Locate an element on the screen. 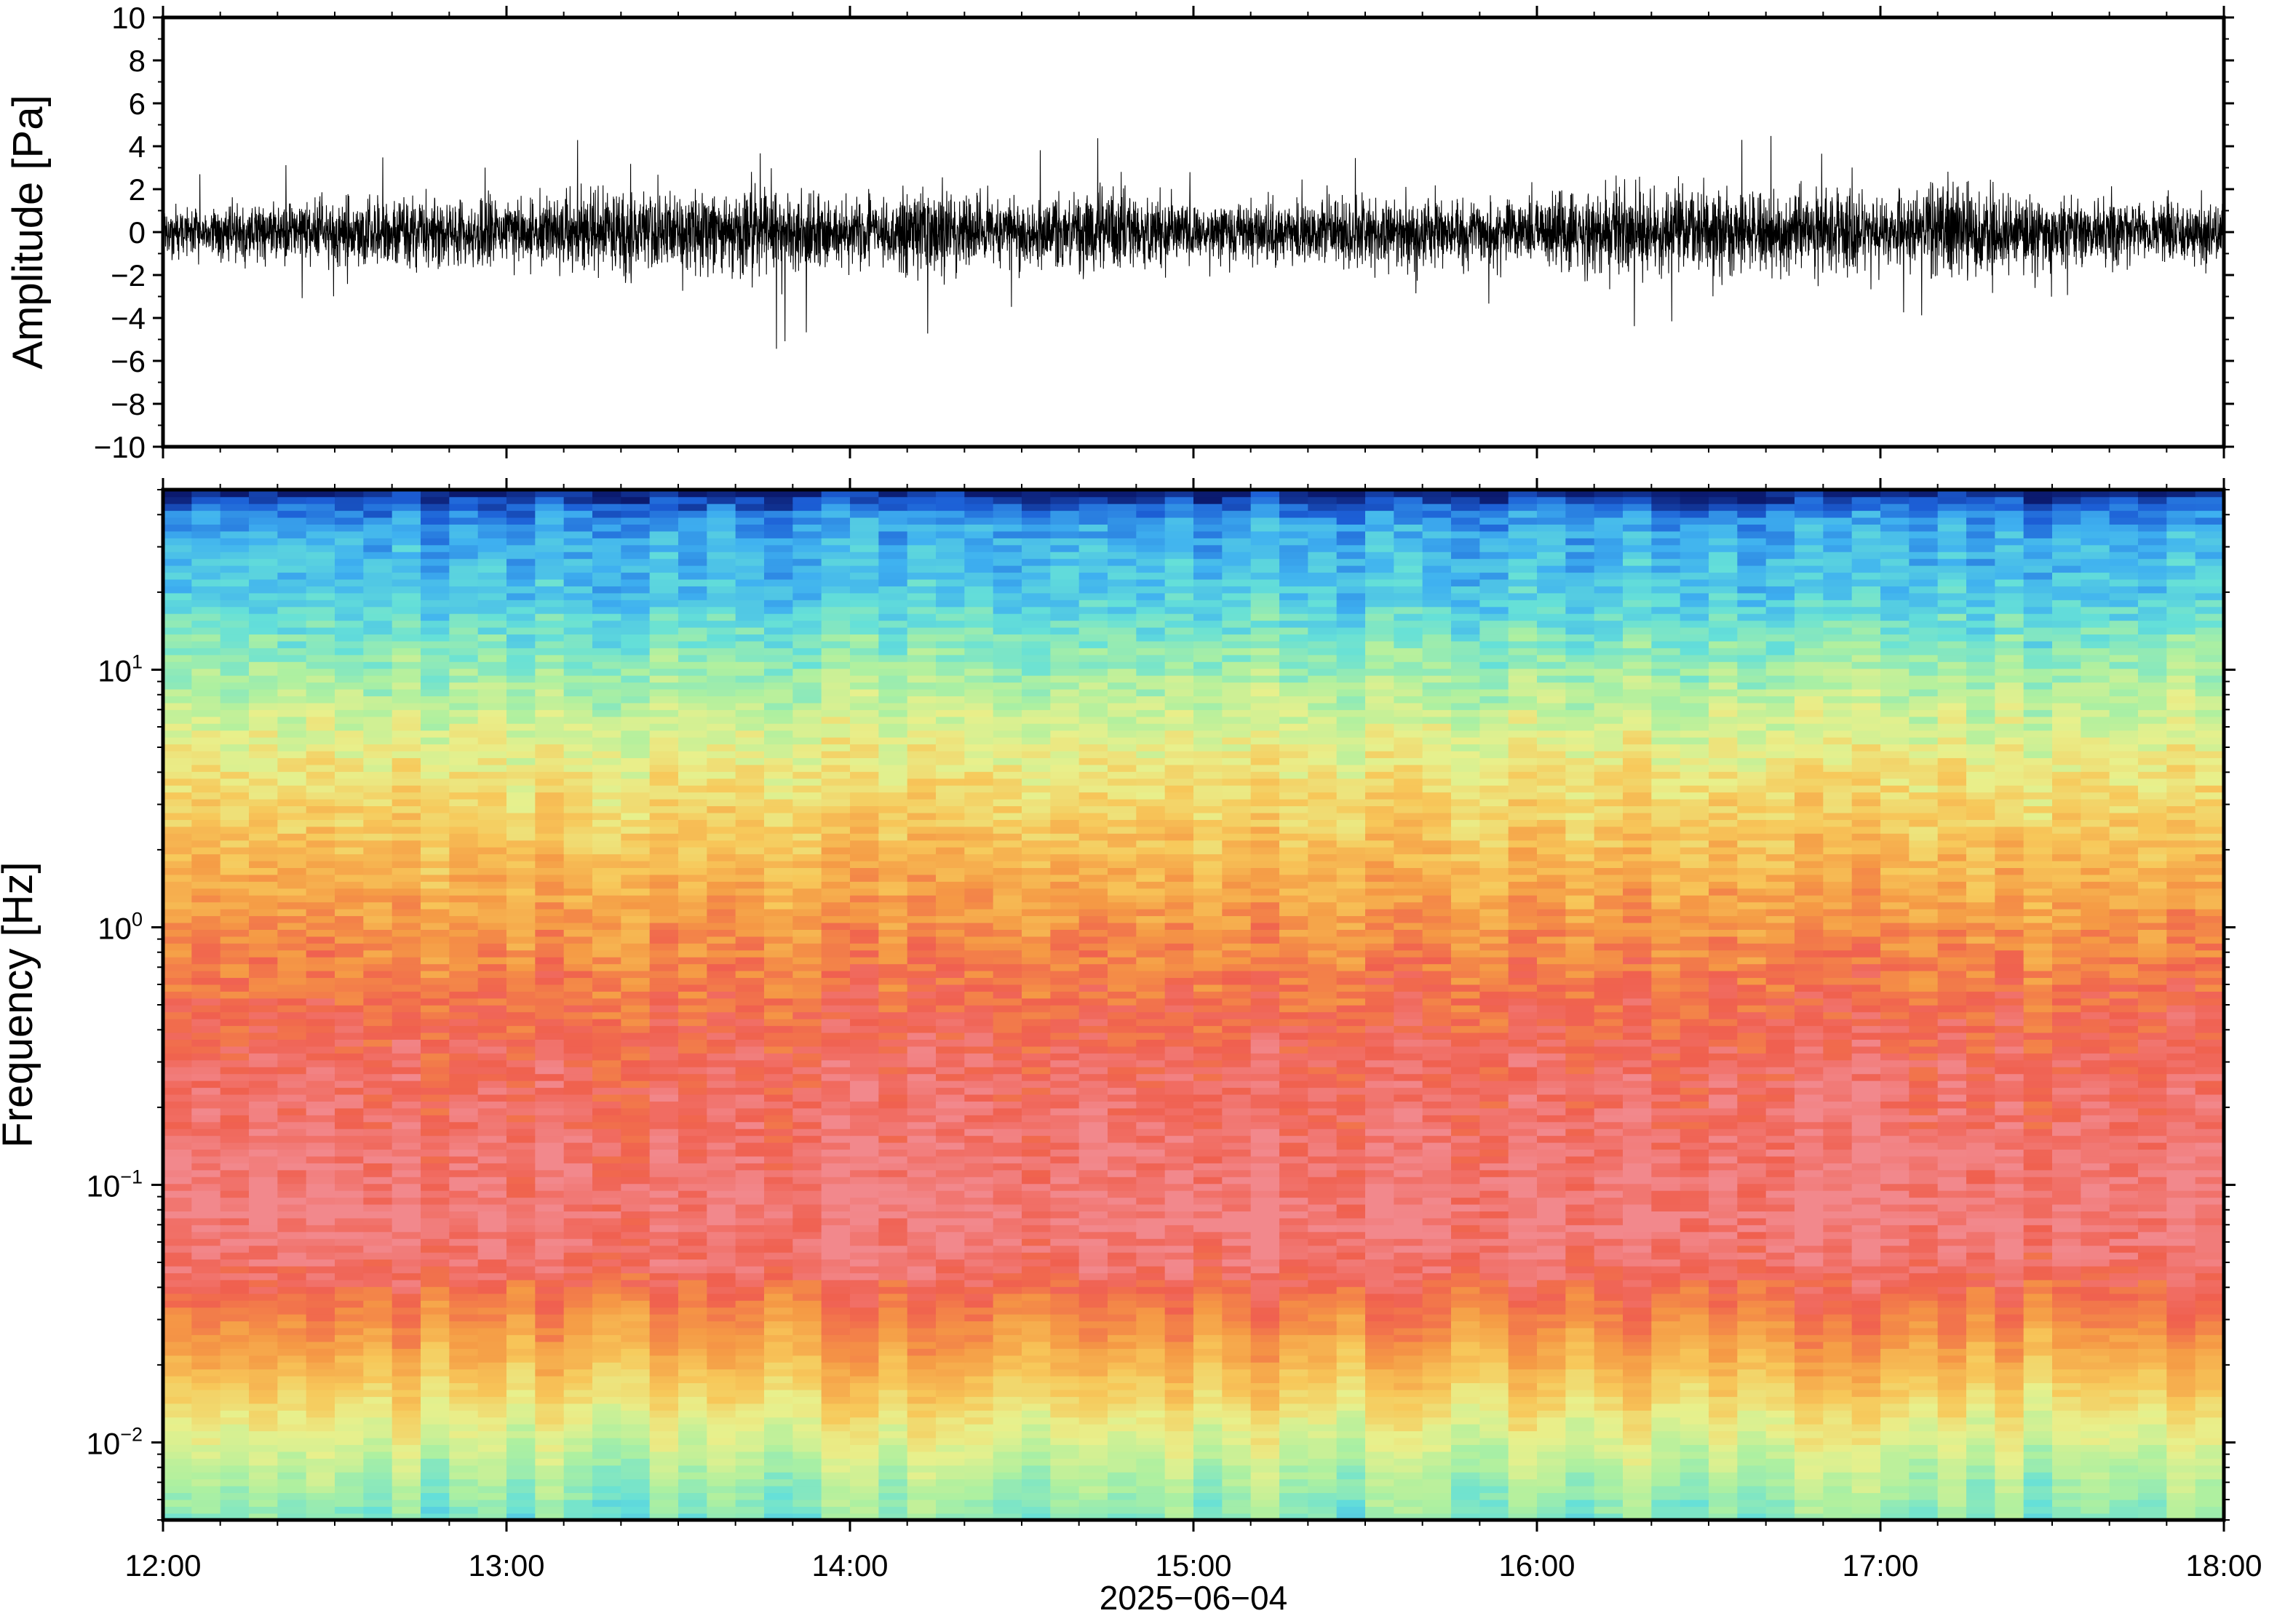 This screenshot has height=1624, width=2269. y-tick-label: −8 is located at coordinates (128, 404).